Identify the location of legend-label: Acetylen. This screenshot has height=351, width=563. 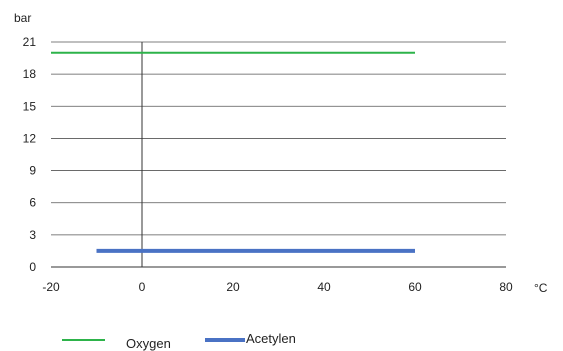
(271, 338).